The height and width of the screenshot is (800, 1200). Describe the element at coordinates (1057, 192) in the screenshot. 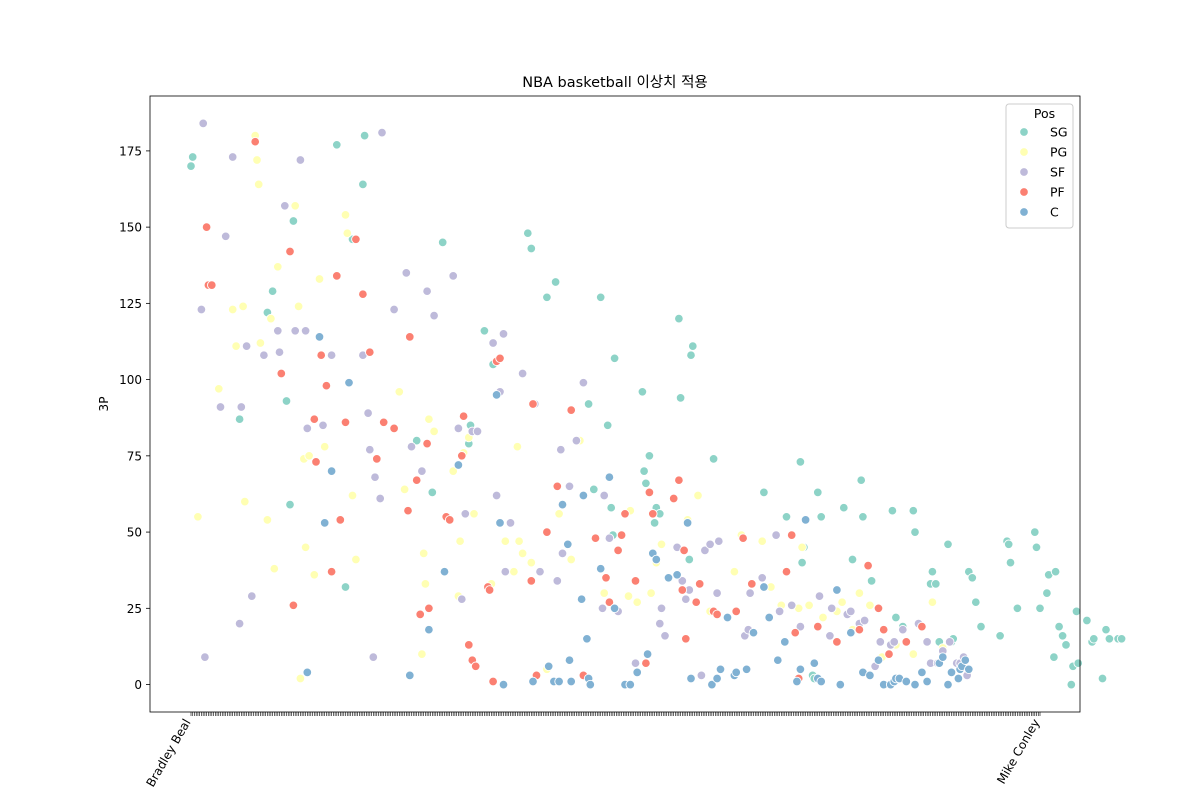

I see `legend-label-pf: PF` at that location.